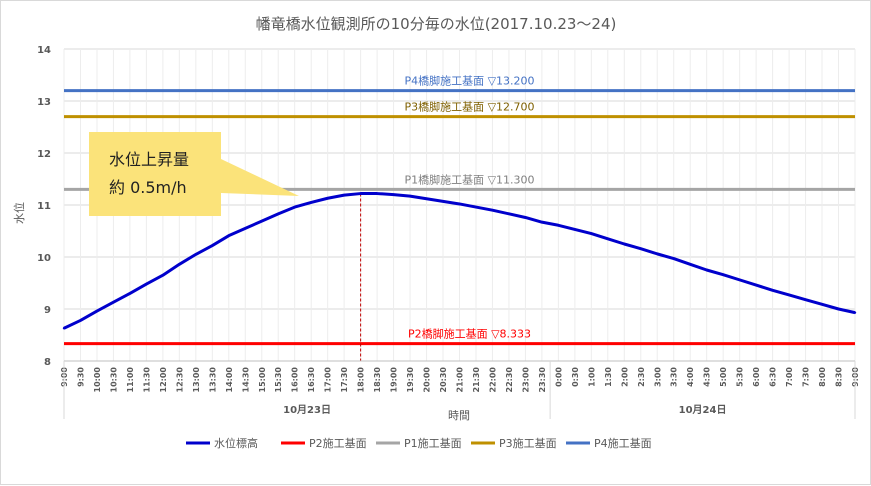 This screenshot has height=486, width=871. I want to click on y-tick-label: 13, so click(44, 102).